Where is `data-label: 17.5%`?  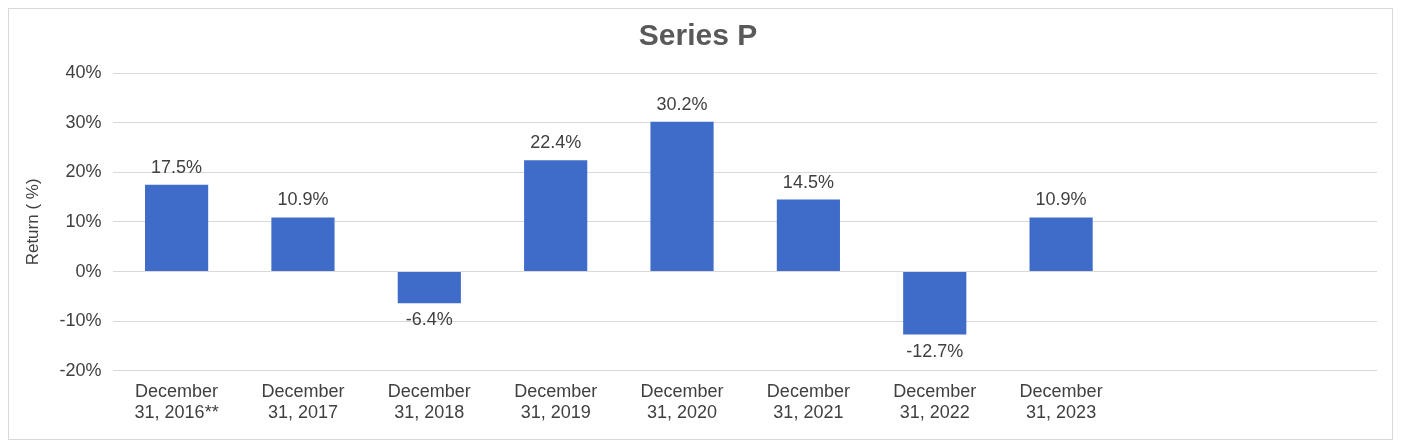
data-label: 17.5% is located at coordinates (177, 166).